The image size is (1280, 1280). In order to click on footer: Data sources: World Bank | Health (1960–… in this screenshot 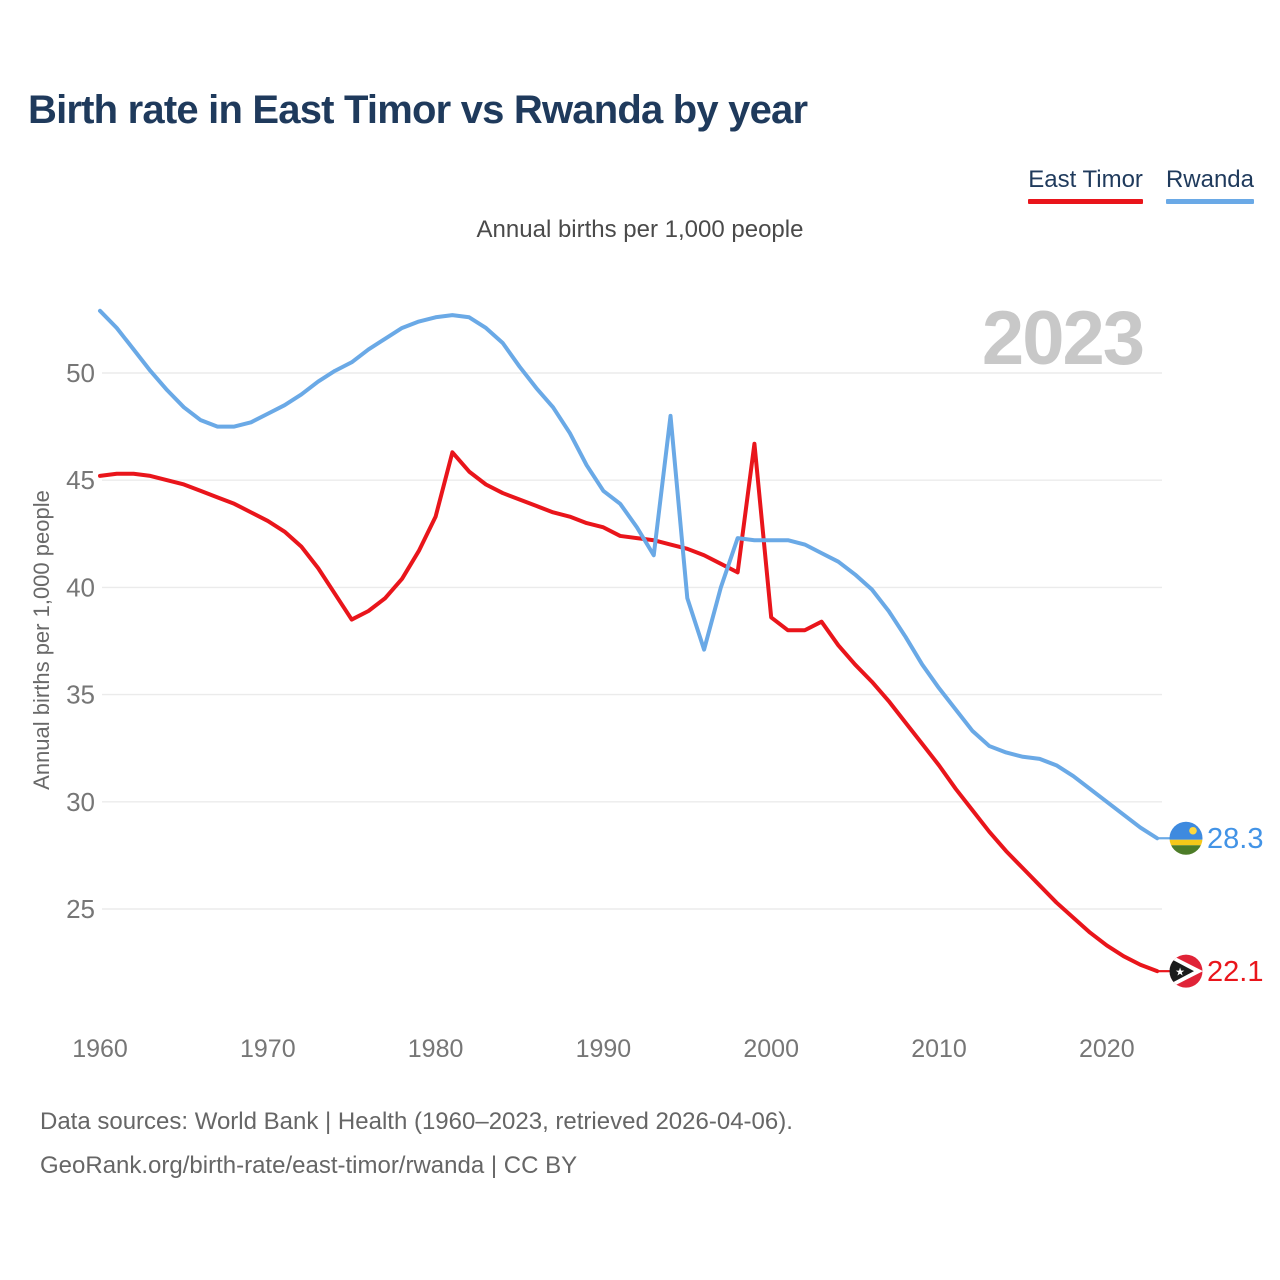, I will do `click(416, 1144)`.